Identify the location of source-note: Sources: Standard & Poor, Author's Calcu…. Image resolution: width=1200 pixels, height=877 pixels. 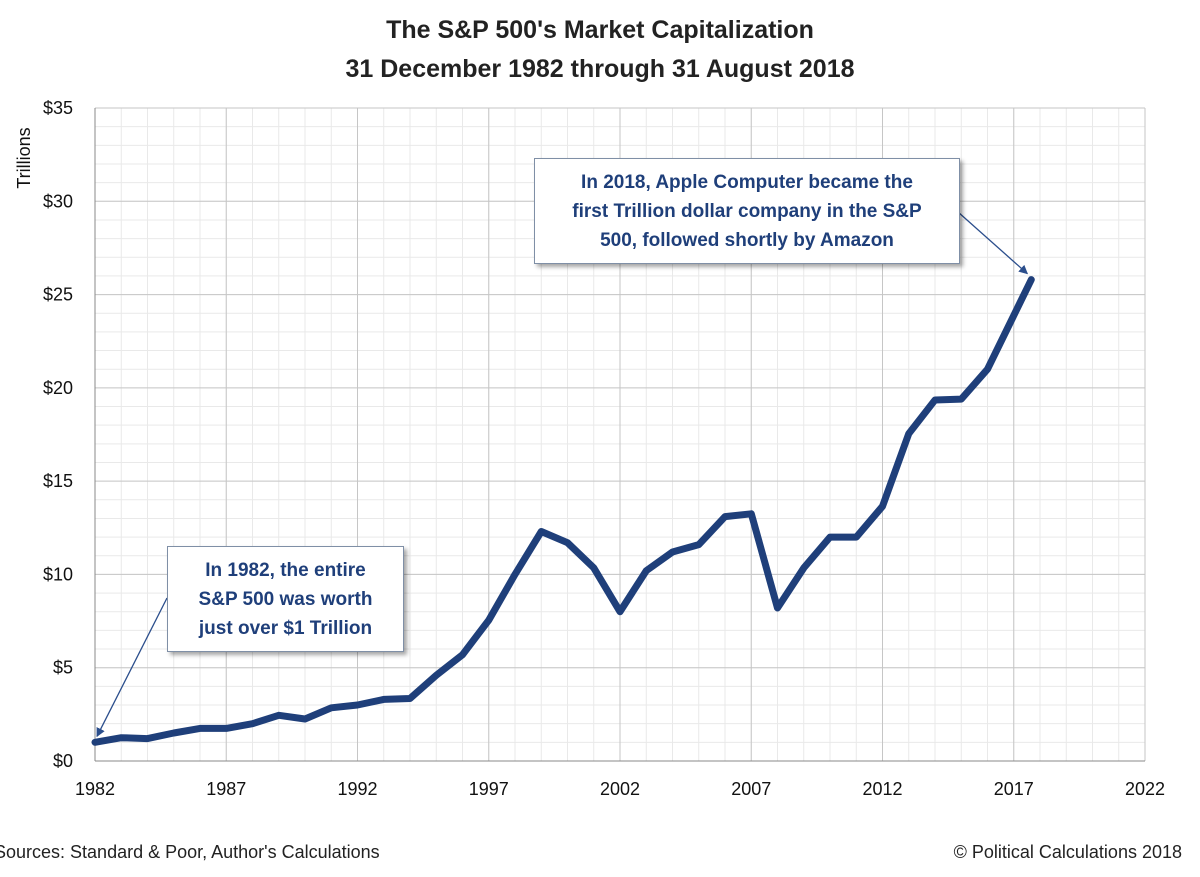
(190, 852).